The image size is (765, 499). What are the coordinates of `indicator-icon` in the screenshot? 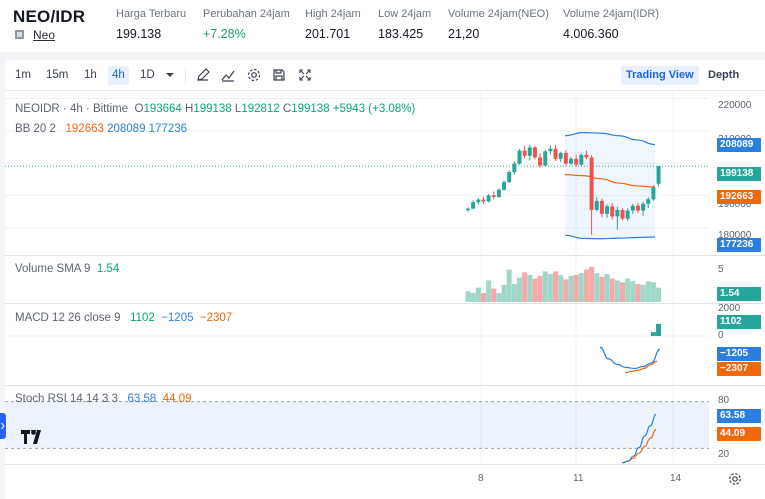 It's located at (228, 75).